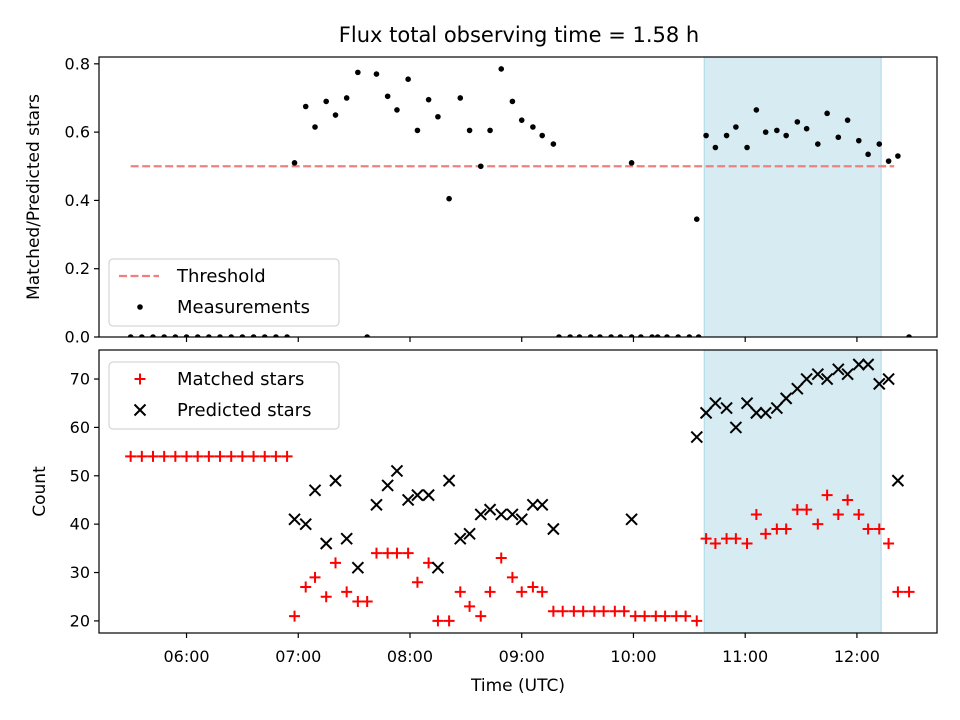 Image resolution: width=960 pixels, height=720 pixels. What do you see at coordinates (517, 686) in the screenshot?
I see `x-axis-label: Time (UTC)` at bounding box center [517, 686].